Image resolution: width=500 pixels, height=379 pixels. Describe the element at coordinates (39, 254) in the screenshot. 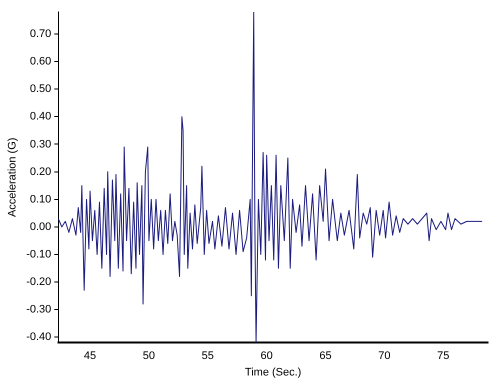

I see `y-tick-label: -0.10` at that location.